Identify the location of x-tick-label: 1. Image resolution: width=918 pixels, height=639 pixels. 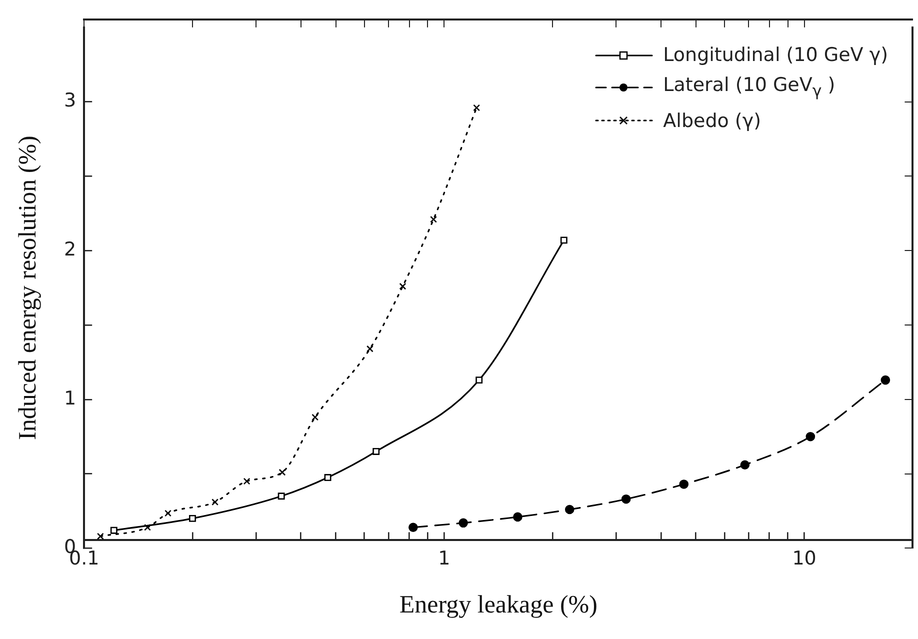
(444, 559).